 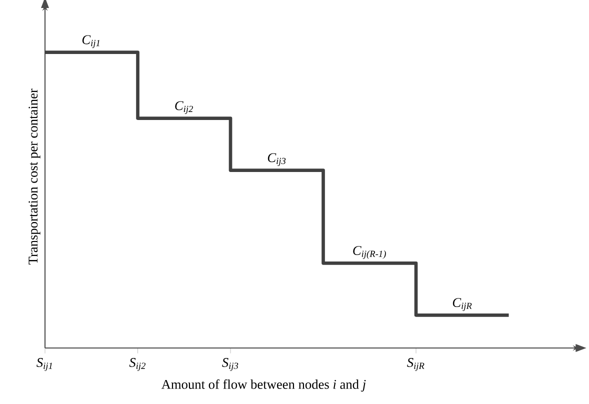 I want to click on annotation: C$_{ij(R-1)}$, so click(x=369, y=252).